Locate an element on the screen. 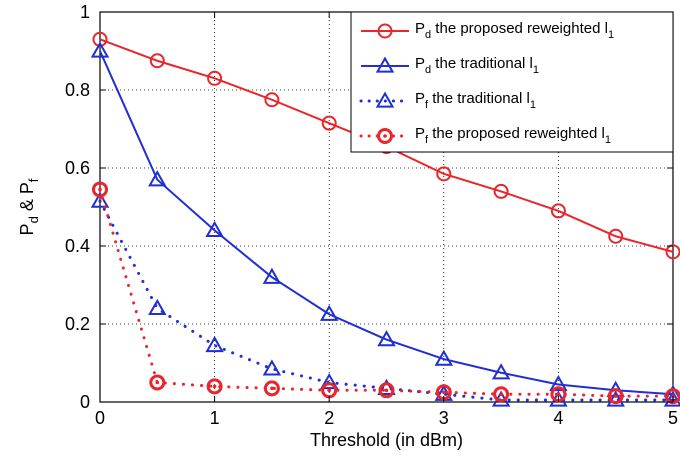  legend-entry-3: Pf the traditional l1 is located at coordinates (447, 100).